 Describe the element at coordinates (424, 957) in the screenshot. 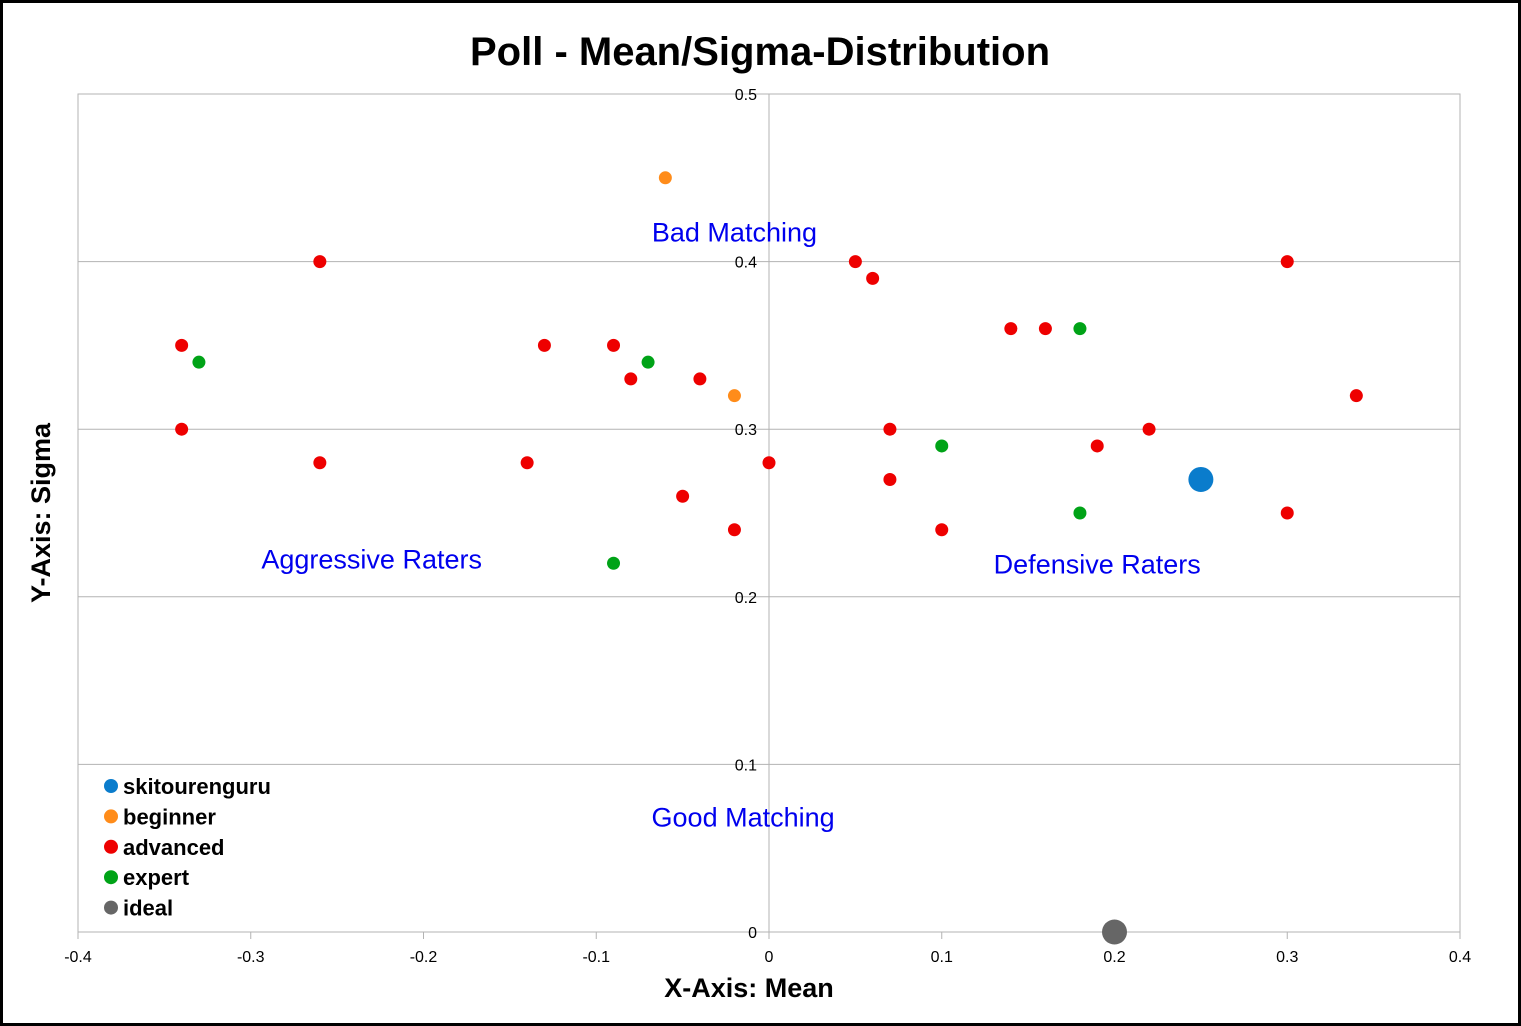

I see `x-tick-label: -0.2` at that location.